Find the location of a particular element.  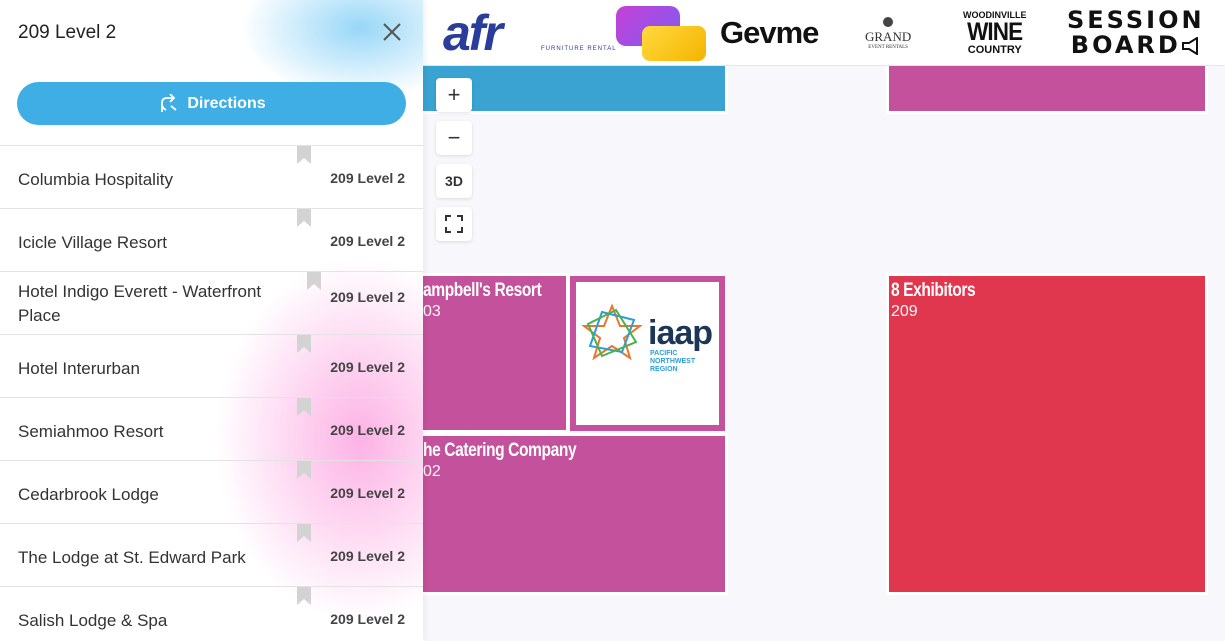

afr-subtitle: FURNITURE RENTAL is located at coordinates (579, 49).